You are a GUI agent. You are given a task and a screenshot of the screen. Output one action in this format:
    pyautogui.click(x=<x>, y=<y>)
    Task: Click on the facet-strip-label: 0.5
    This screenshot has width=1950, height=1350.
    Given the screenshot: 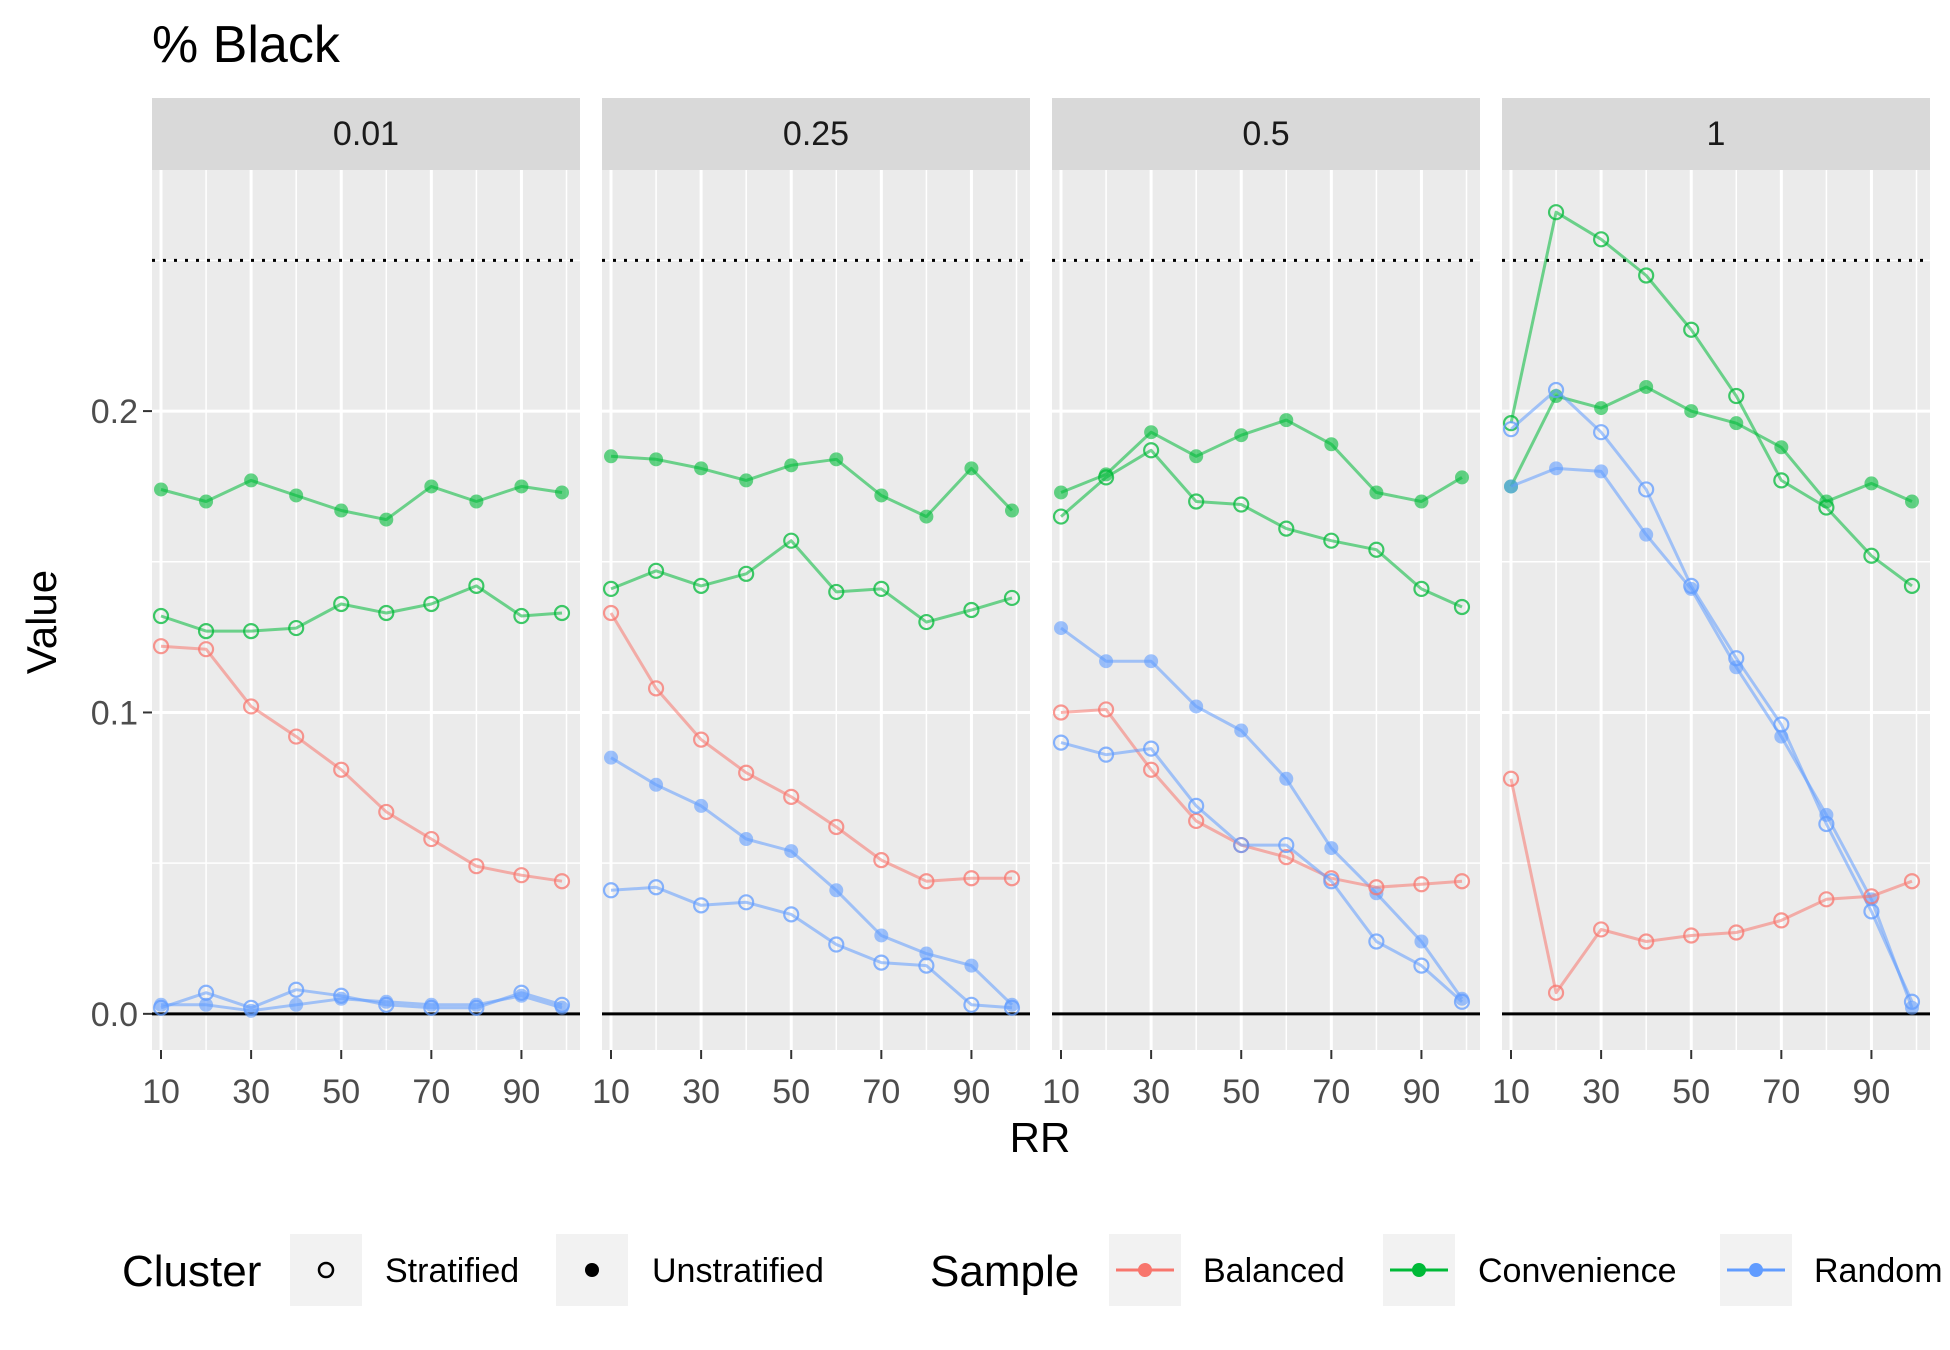 What is the action you would take?
    pyautogui.click(x=1265, y=134)
    